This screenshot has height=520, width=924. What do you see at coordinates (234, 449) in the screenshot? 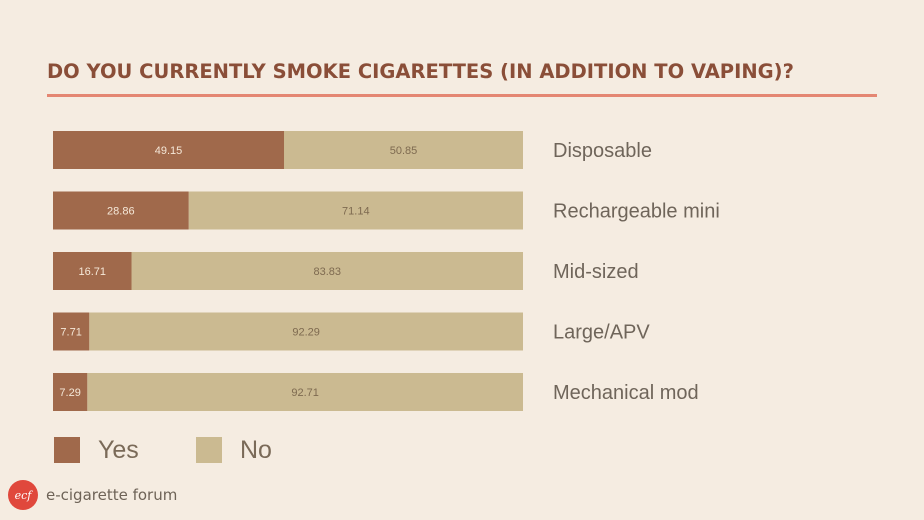
I see `legend-item-no: No` at bounding box center [234, 449].